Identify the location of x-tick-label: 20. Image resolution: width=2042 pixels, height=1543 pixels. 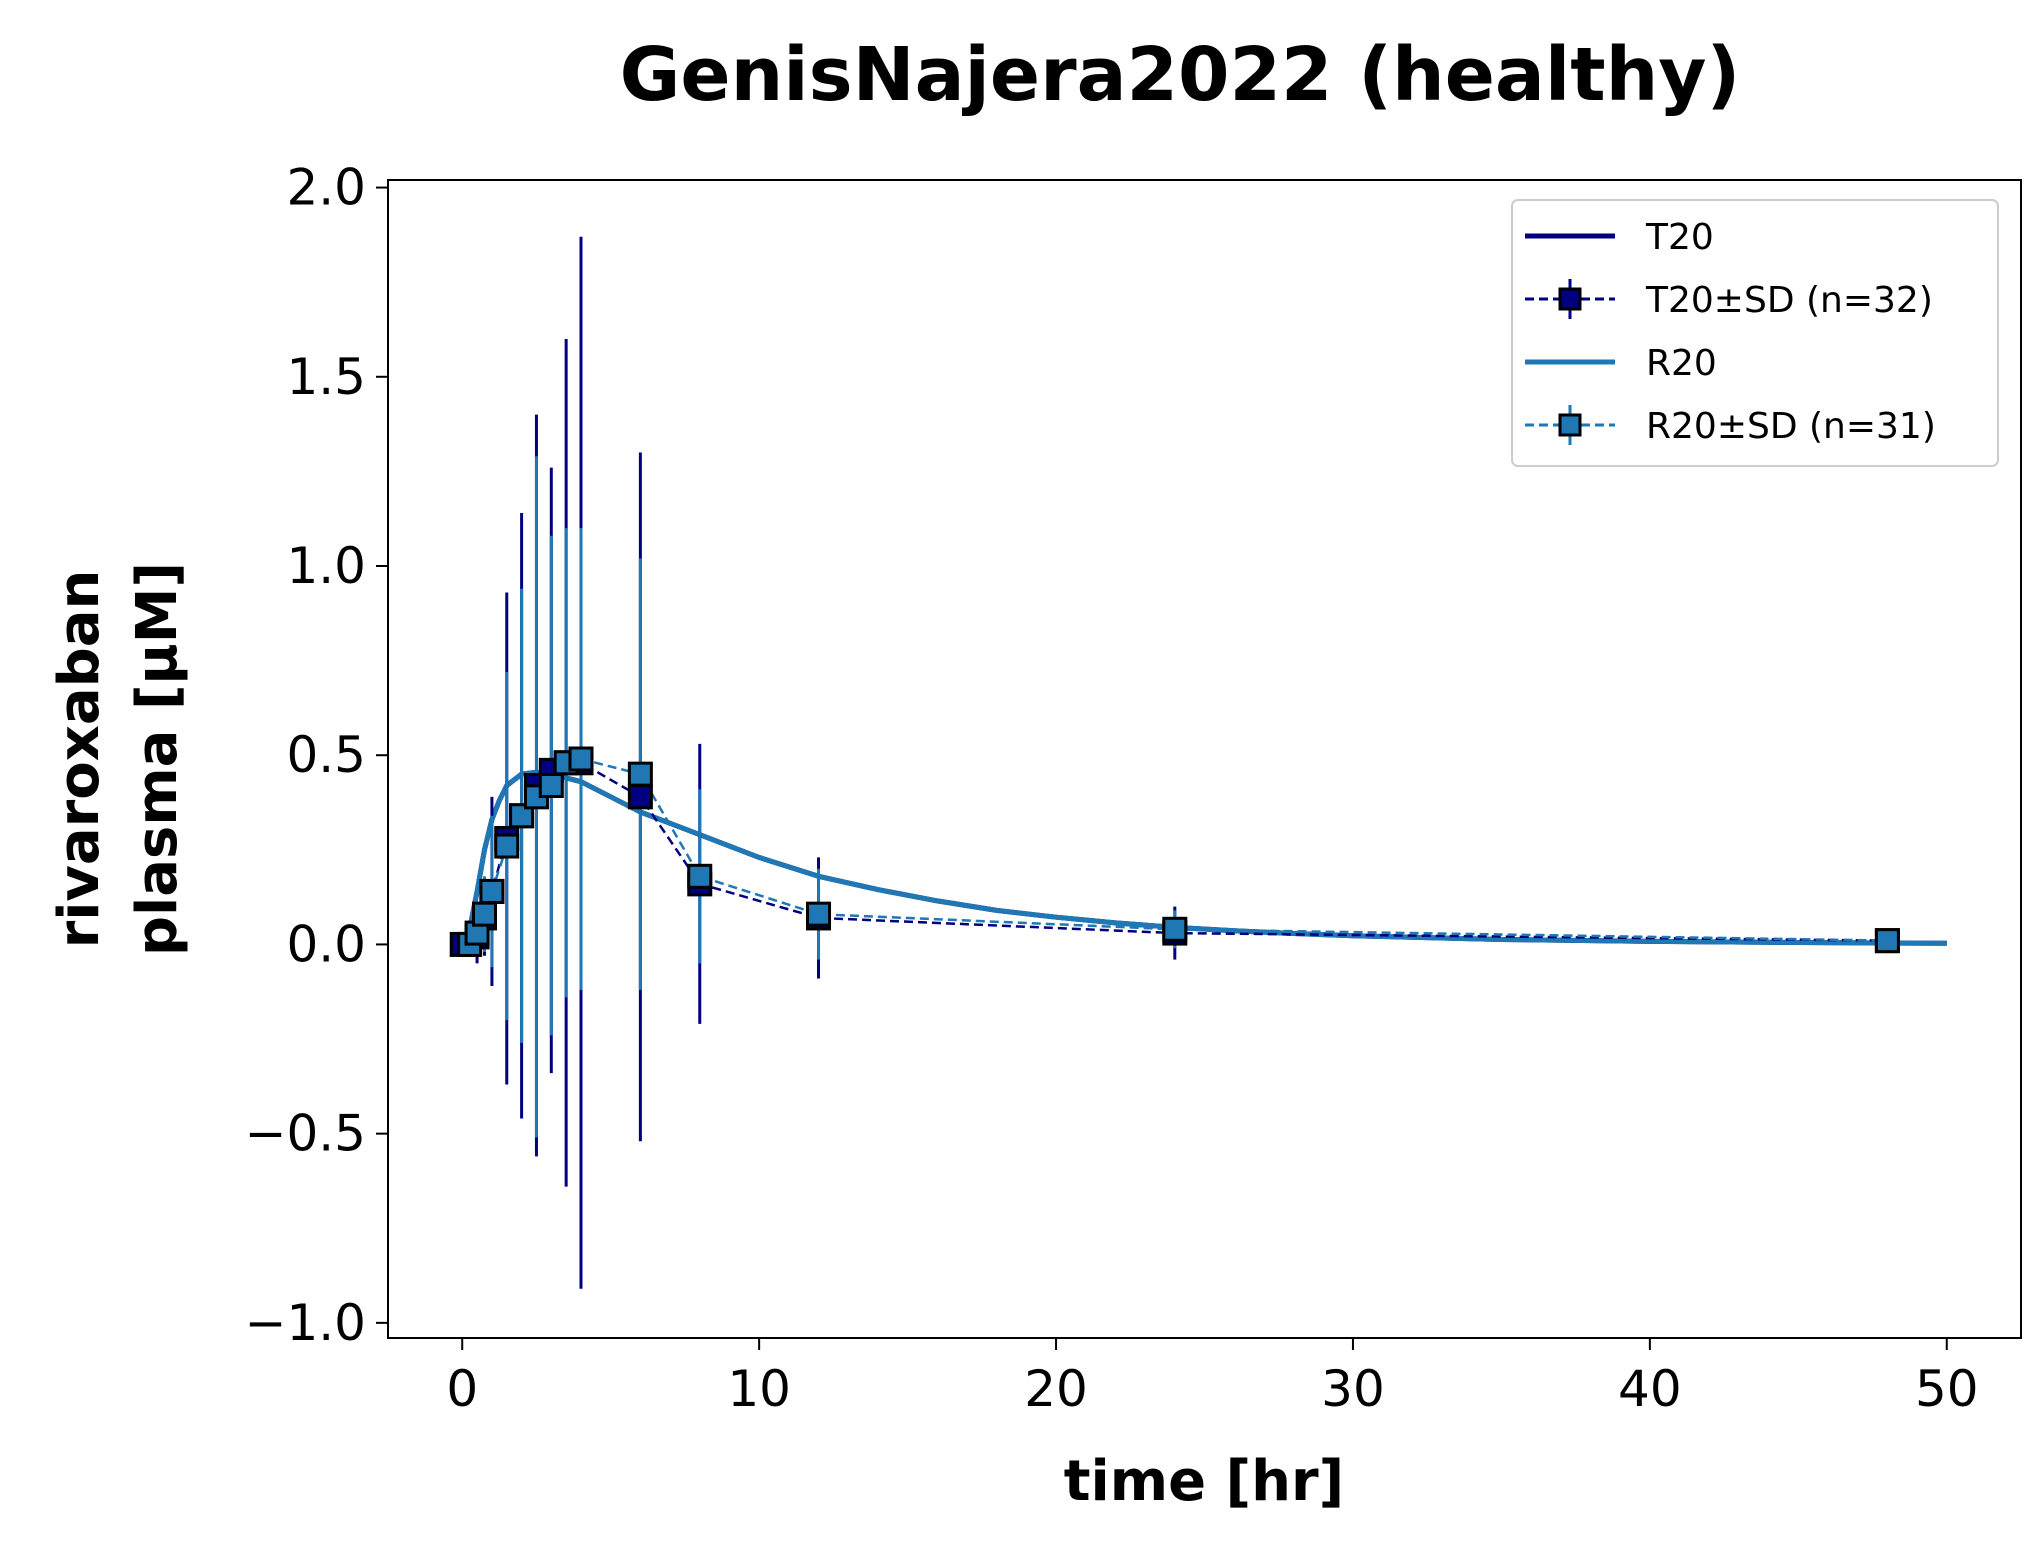
(1056, 1389).